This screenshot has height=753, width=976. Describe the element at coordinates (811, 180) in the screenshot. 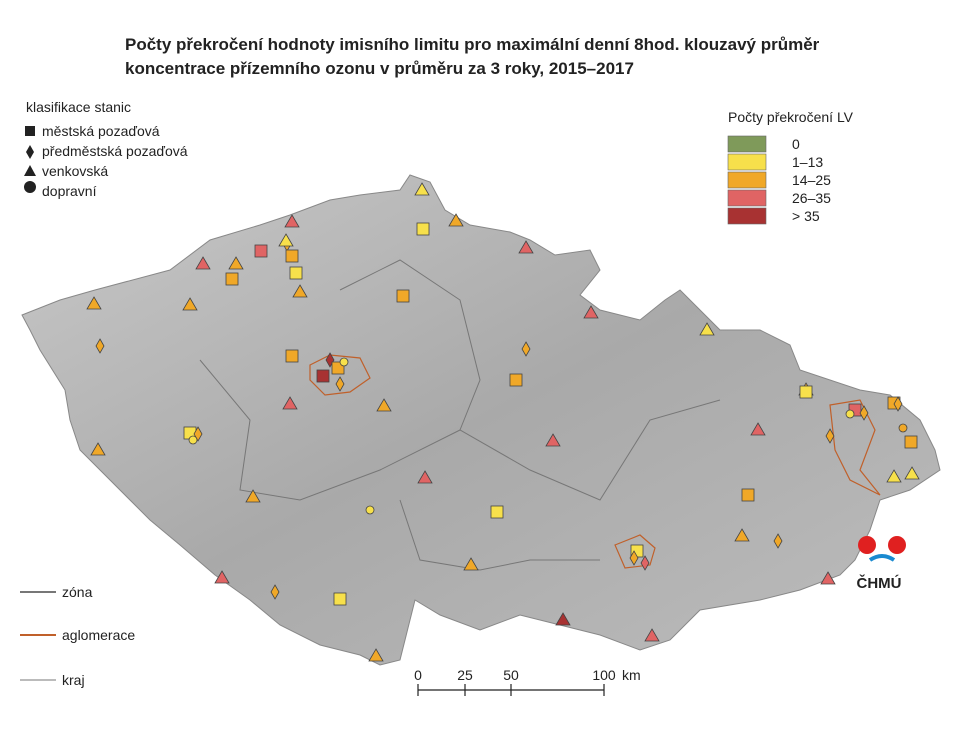

I see `legend-label: 14–25` at that location.